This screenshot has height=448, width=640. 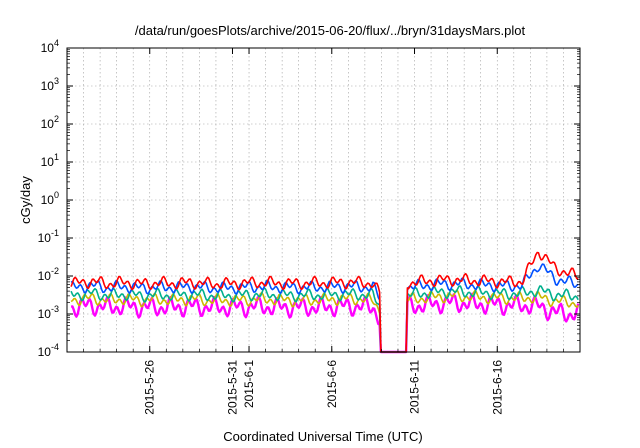 What do you see at coordinates (50, 122) in the screenshot?
I see `y-tick-label: 10²` at bounding box center [50, 122].